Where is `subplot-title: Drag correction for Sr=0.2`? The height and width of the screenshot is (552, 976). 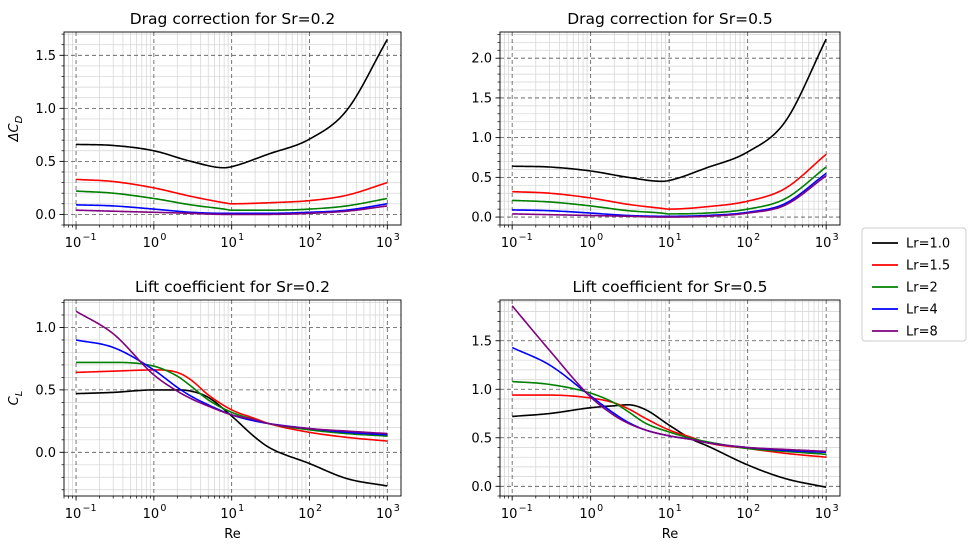 subplot-title: Drag correction for Sr=0.2 is located at coordinates (232, 19).